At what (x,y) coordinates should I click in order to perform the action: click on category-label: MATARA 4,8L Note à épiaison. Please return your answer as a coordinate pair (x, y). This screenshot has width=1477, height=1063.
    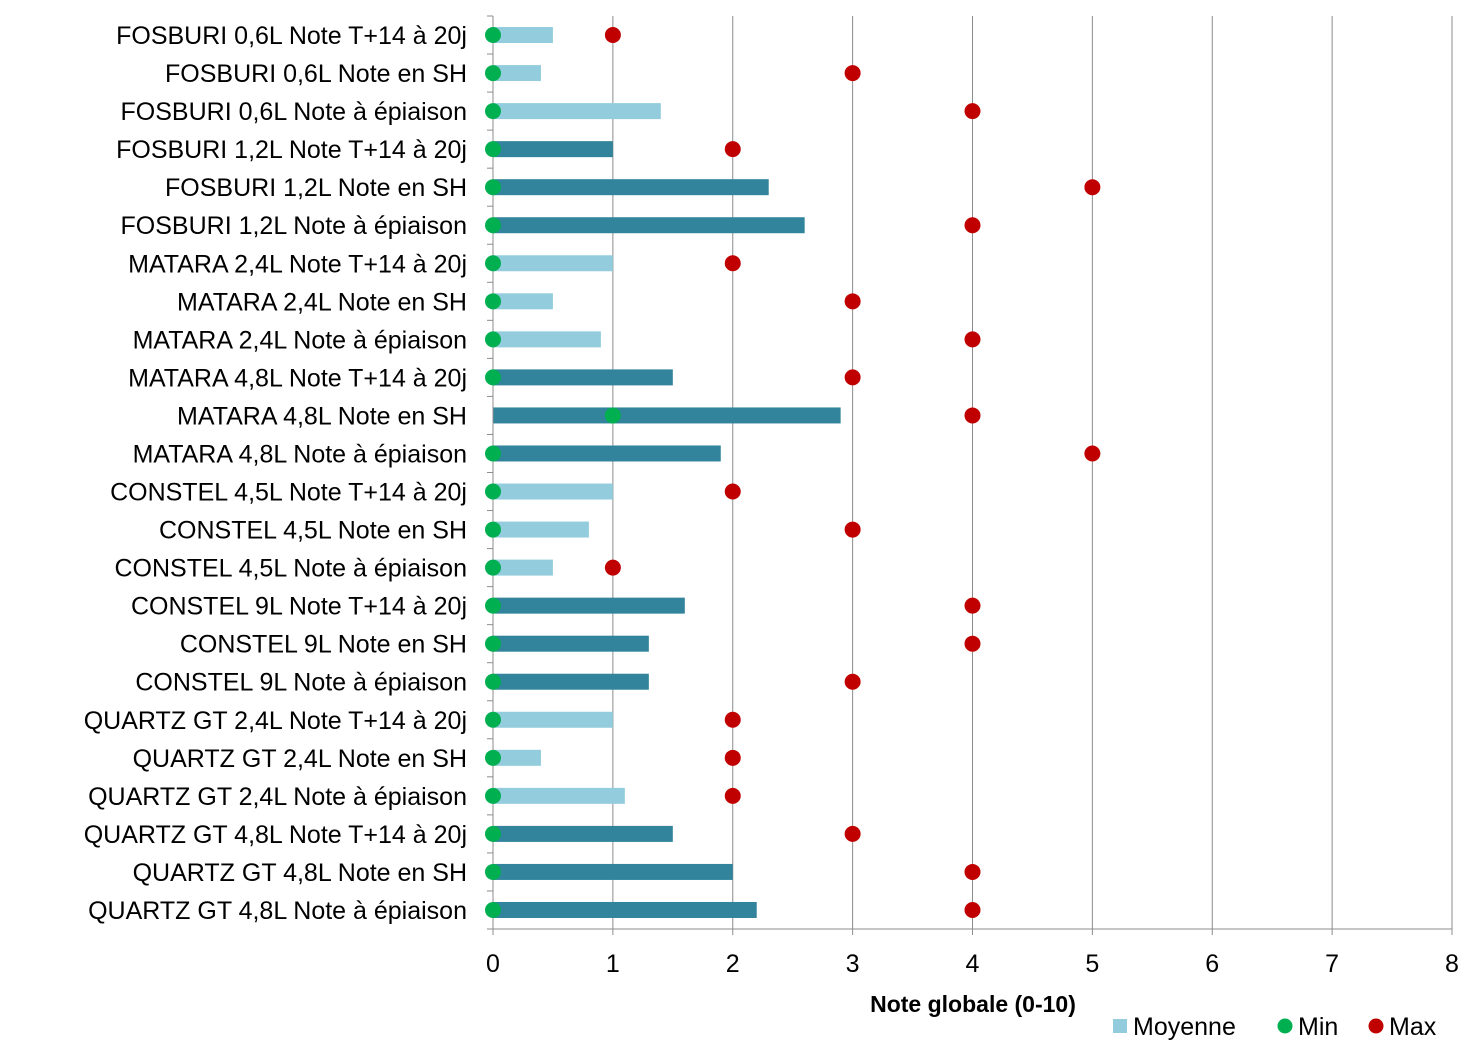
    Looking at the image, I should click on (300, 454).